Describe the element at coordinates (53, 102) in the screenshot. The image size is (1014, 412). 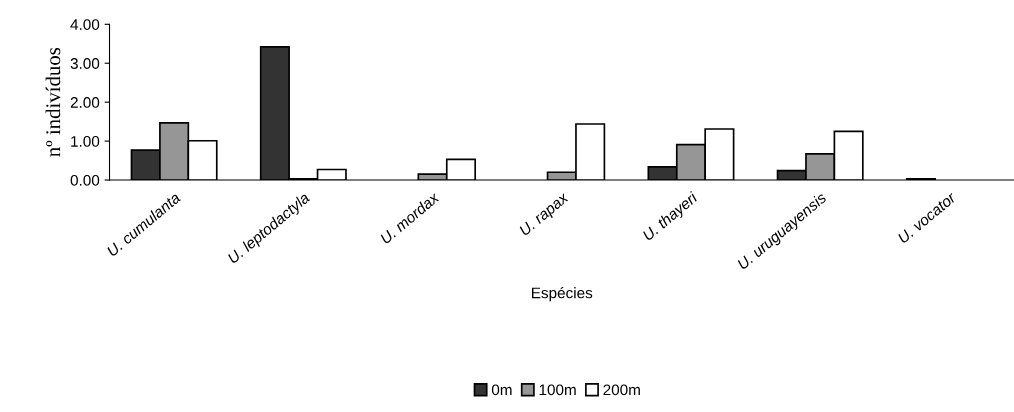
I see `y-axis-title: nº indivíduos` at that location.